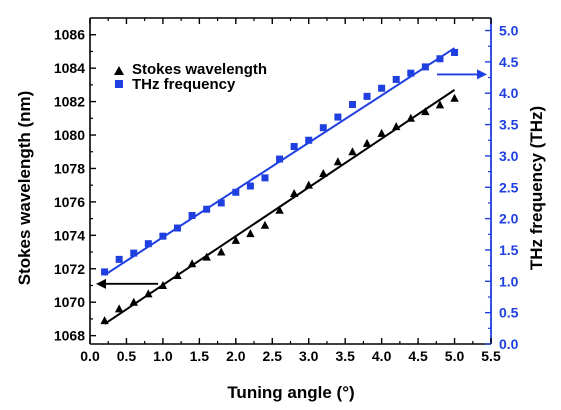 The width and height of the screenshot is (561, 410). I want to click on right-y-tick-label: 2.5, so click(509, 187).